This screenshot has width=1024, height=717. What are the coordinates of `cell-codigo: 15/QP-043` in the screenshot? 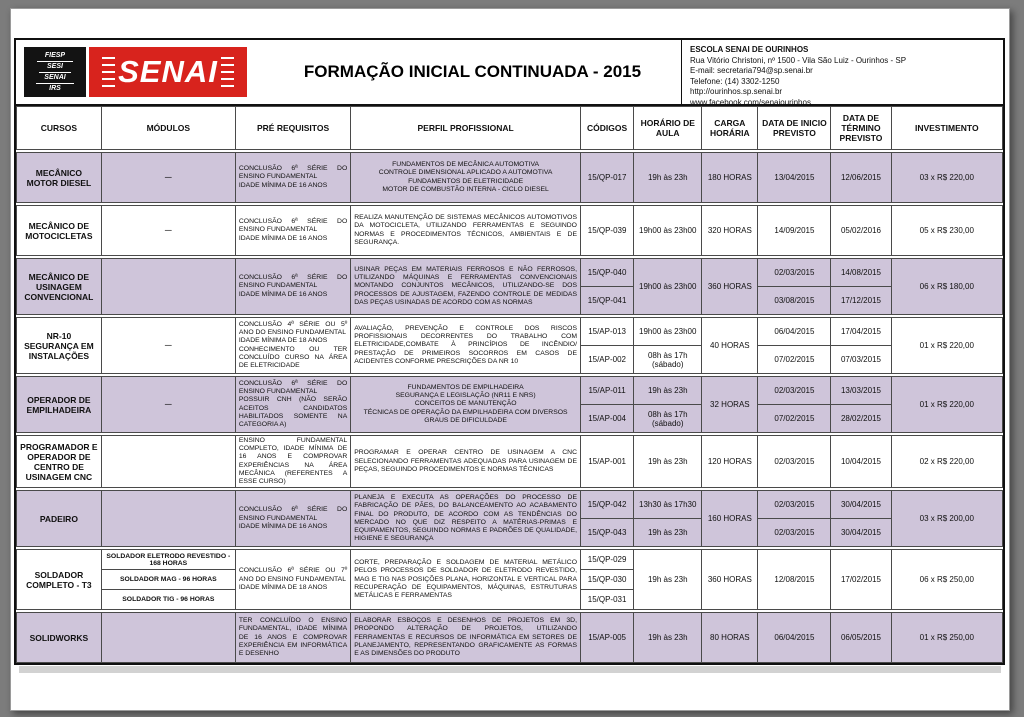 It's located at (607, 533).